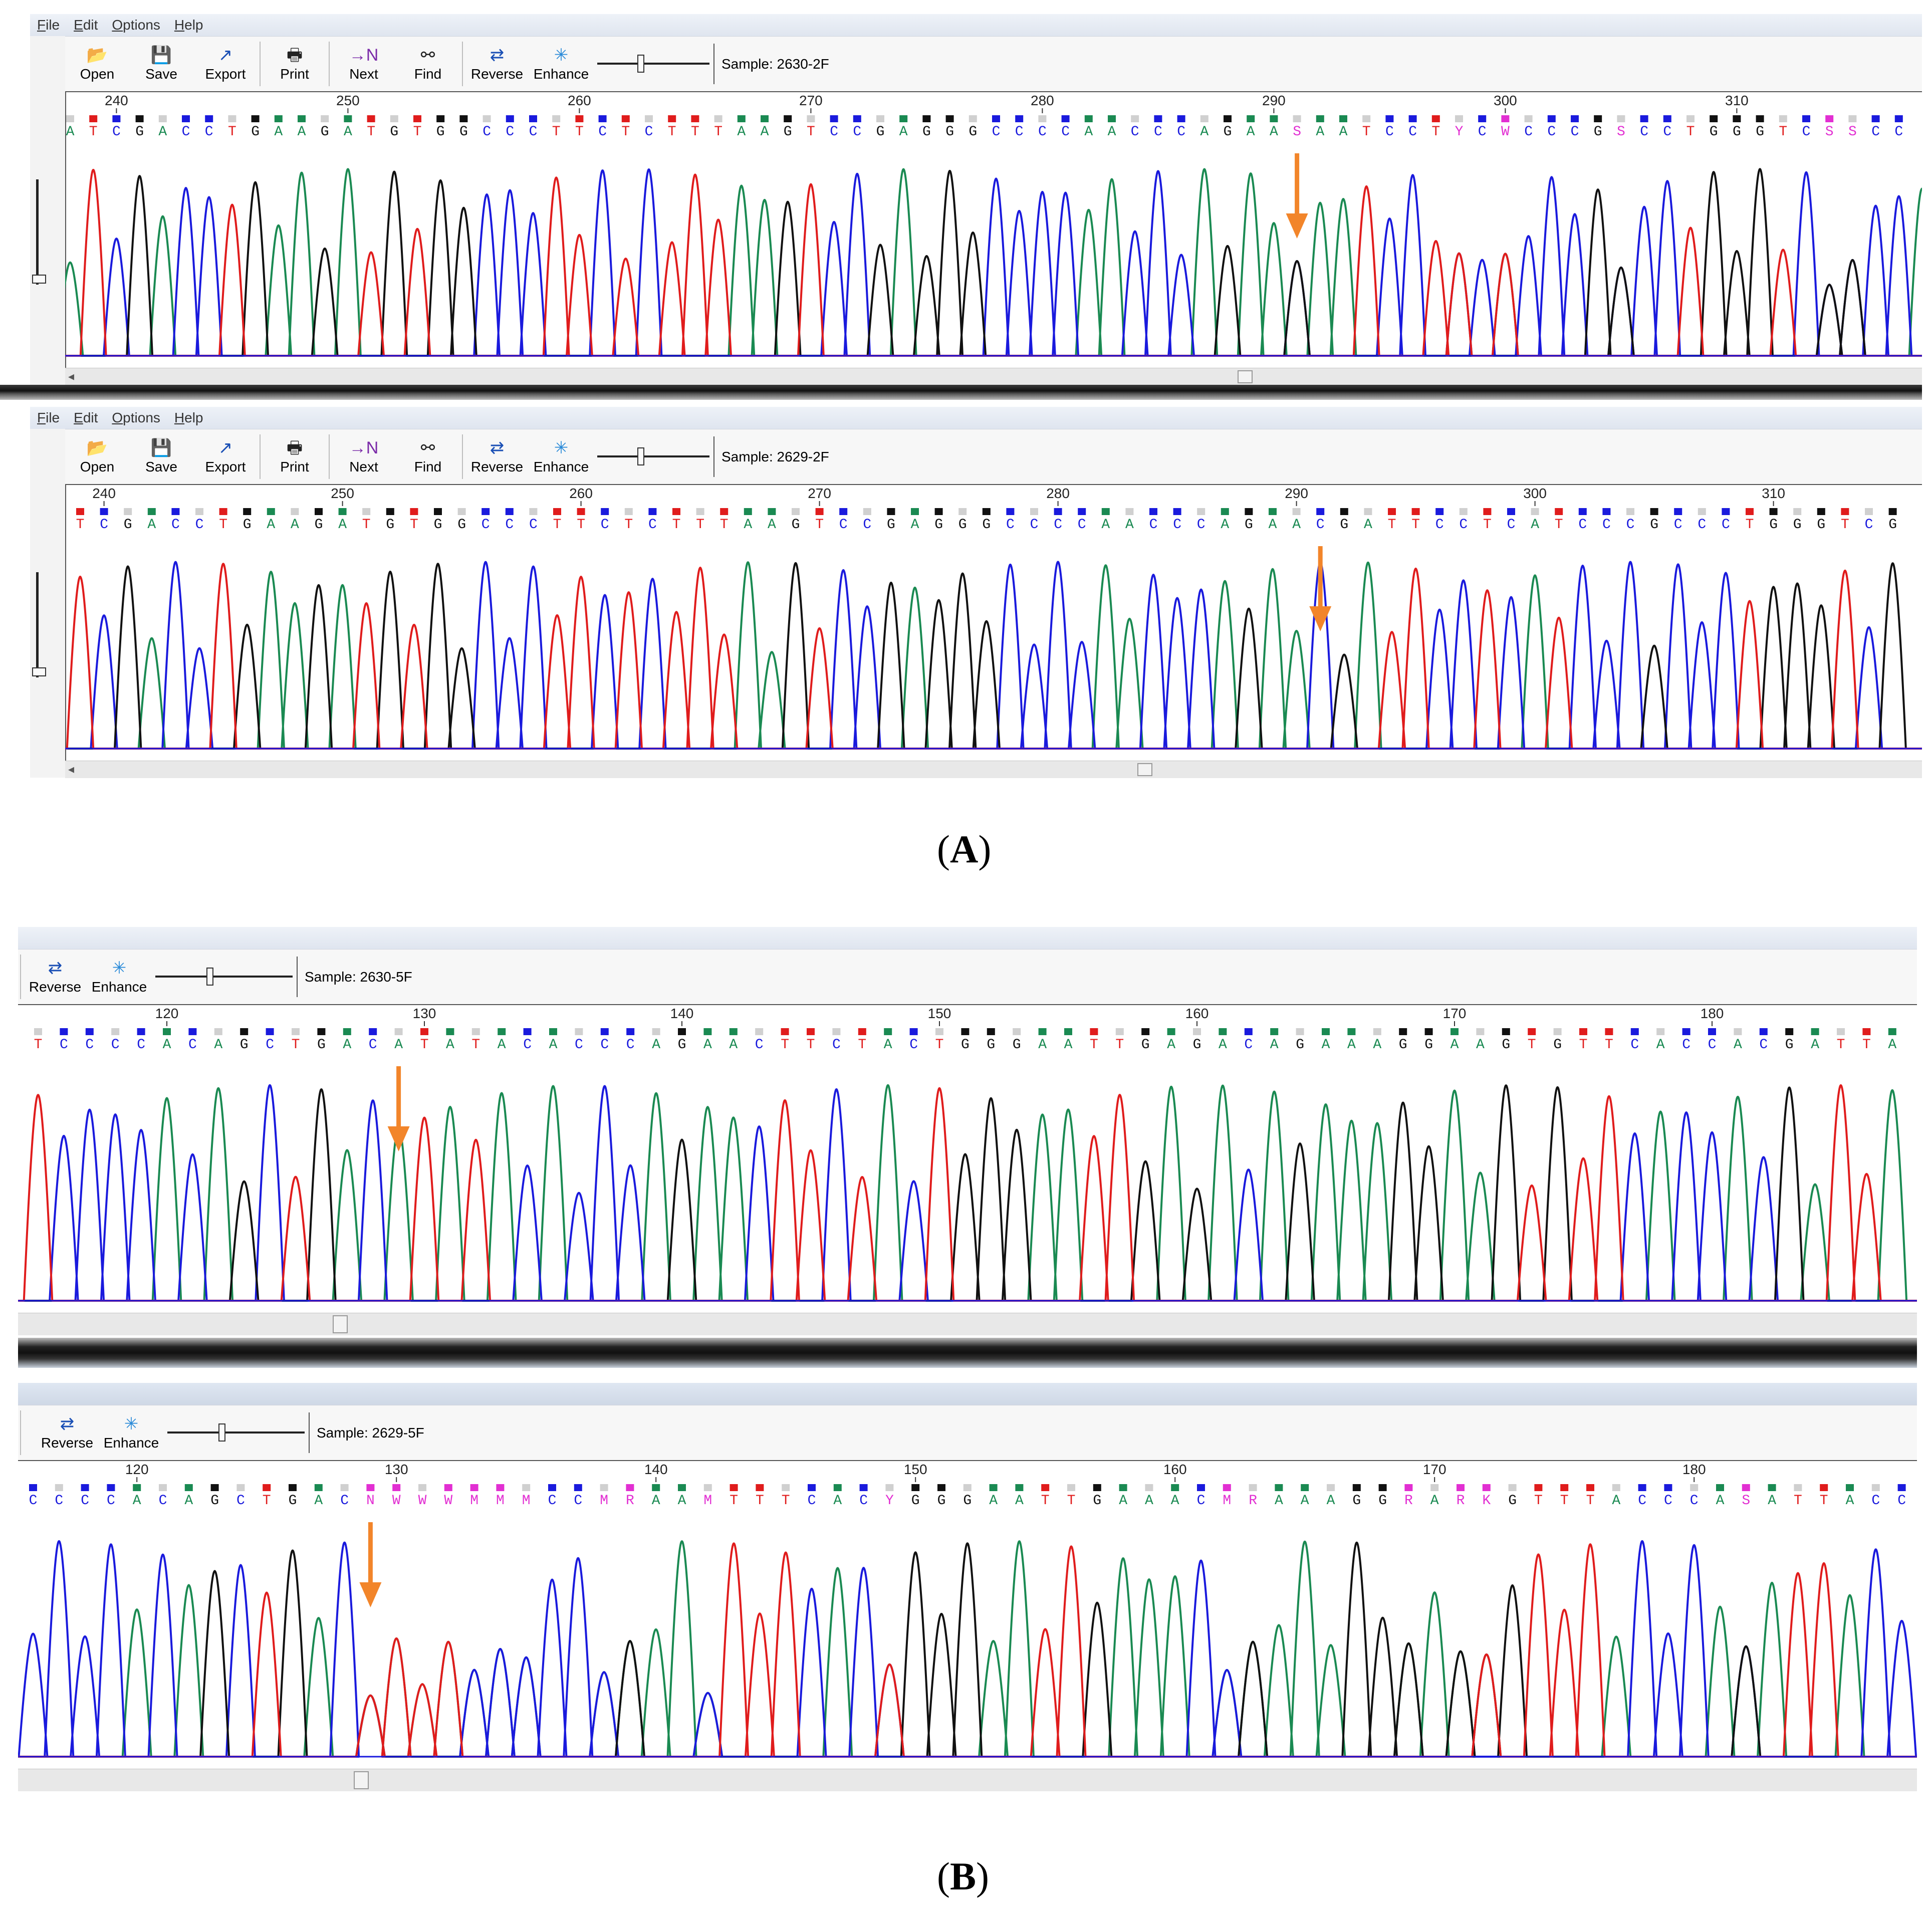 The image size is (1932, 1914). What do you see at coordinates (48, 592) in the screenshot?
I see `vertical-scale-bar` at bounding box center [48, 592].